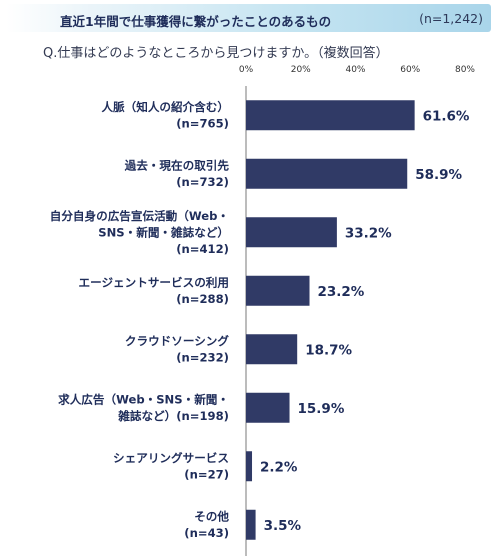 The height and width of the screenshot is (560, 500). I want to click on survey-question: Q.仕事はどのようなところから見つけますか。（複数回答）, so click(216, 53).